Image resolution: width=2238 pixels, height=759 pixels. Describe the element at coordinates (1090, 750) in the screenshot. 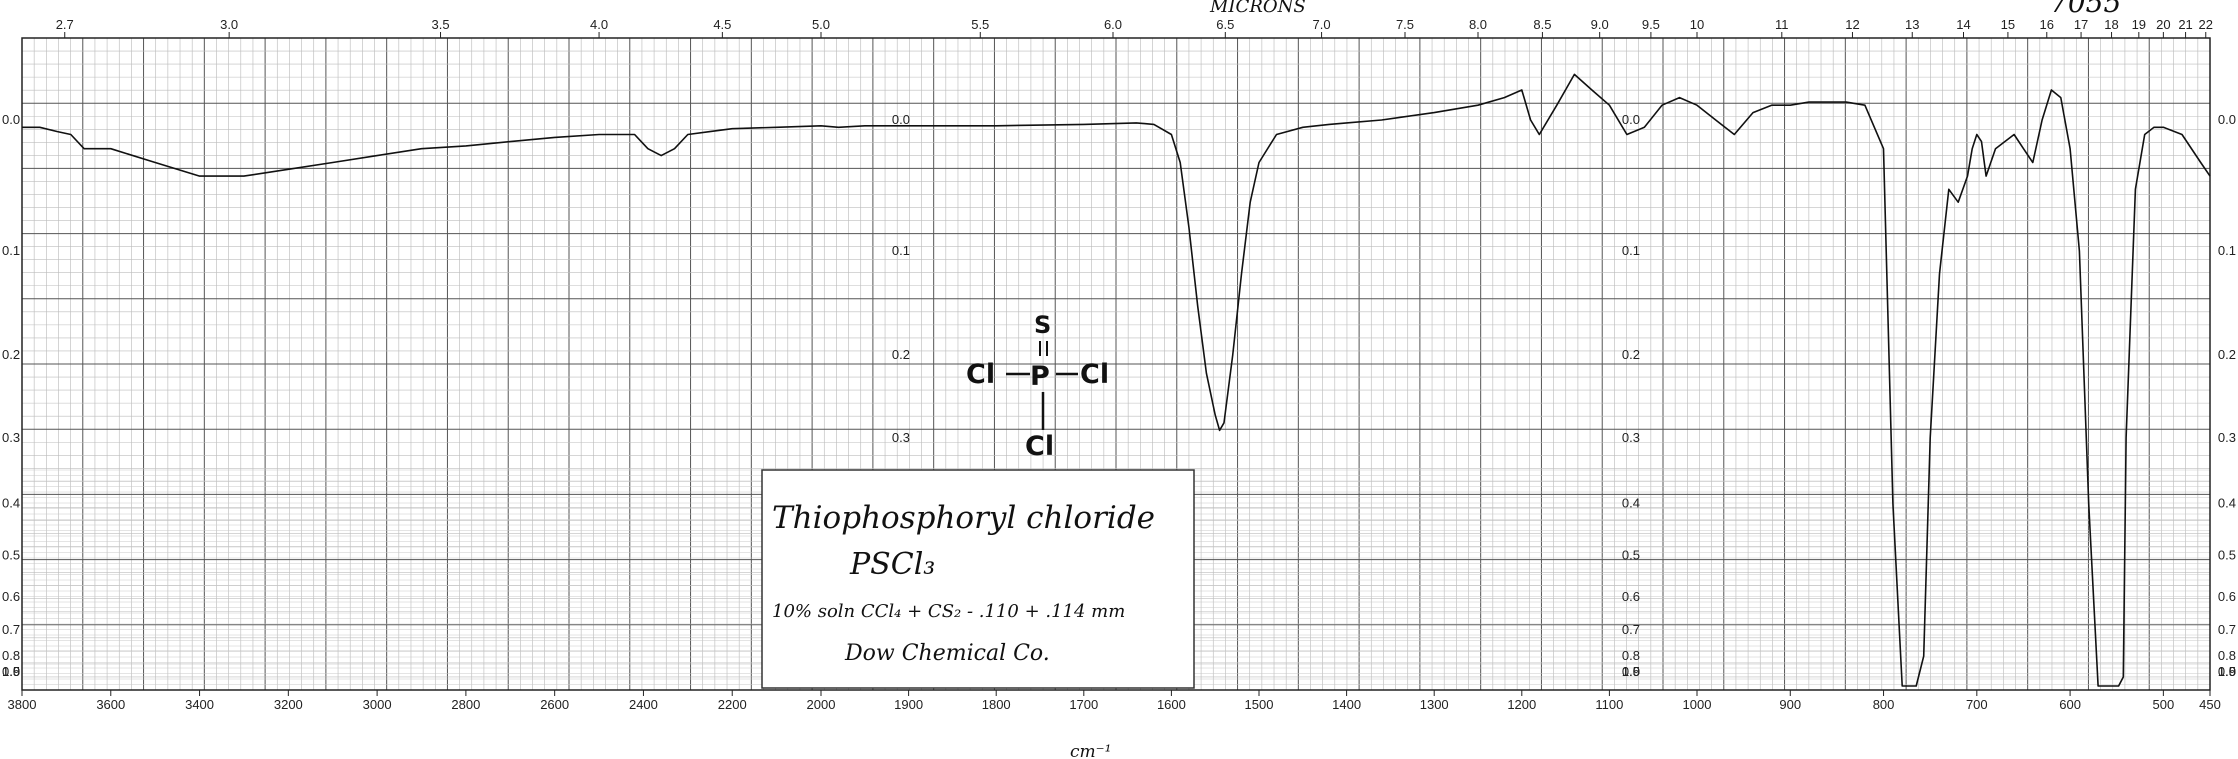

I see `x-axis-title: cm⁻¹` at that location.